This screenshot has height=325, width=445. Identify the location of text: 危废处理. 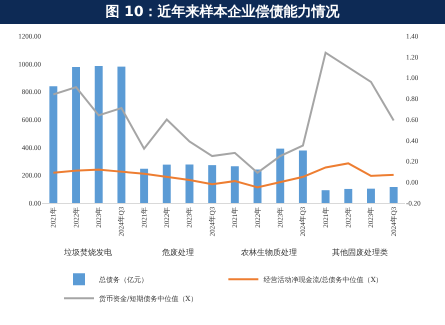
(178, 252).